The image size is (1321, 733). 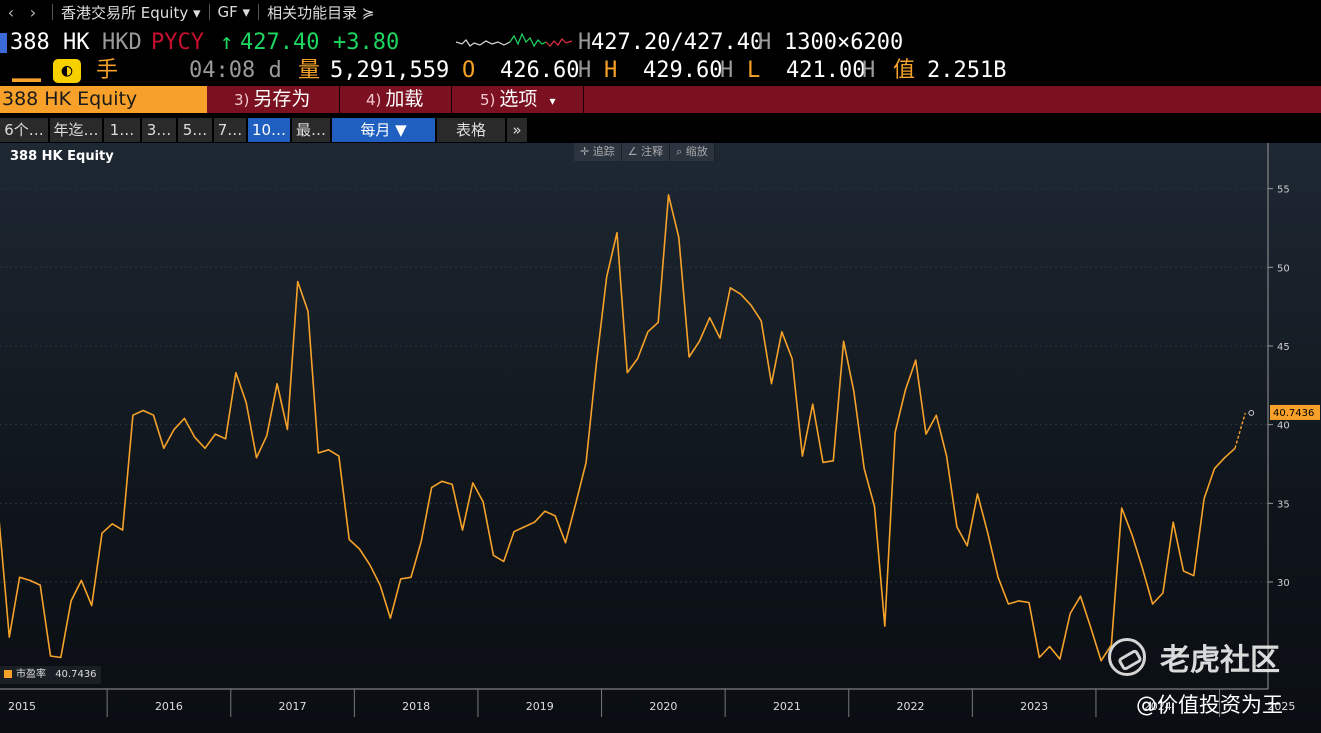 I want to click on x-tick-label: 2016, so click(x=169, y=706).